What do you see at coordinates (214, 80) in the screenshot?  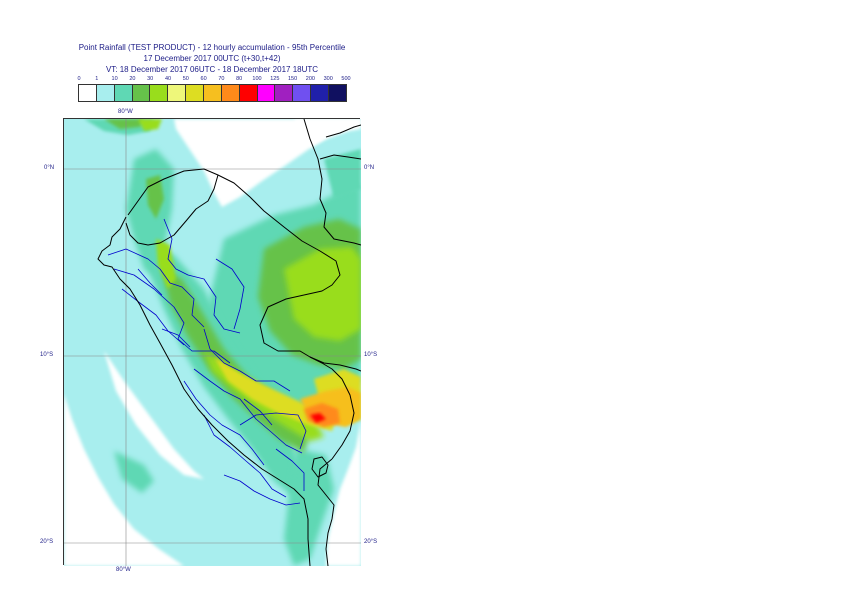 I see `legend-tick-labels: 0 1 10 20 30 40 50 60 70 80 100 125 150 200 300 500` at bounding box center [214, 80].